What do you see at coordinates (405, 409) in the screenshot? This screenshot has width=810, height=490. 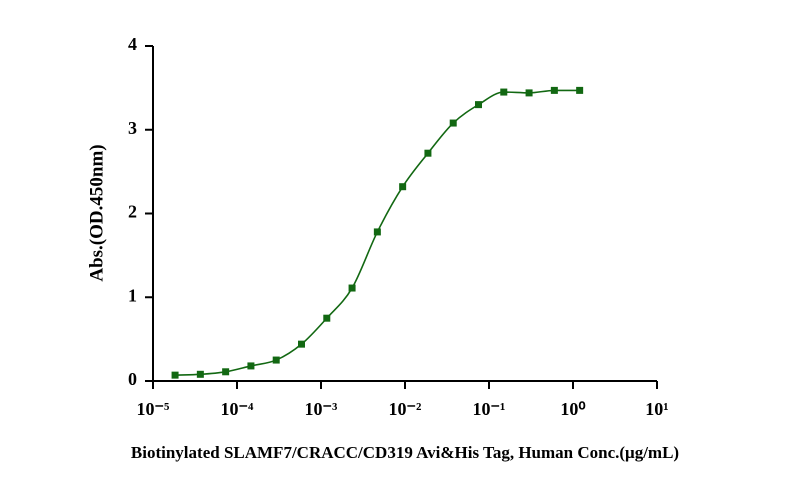 I see `x-tick-label: 10⁻²` at bounding box center [405, 409].